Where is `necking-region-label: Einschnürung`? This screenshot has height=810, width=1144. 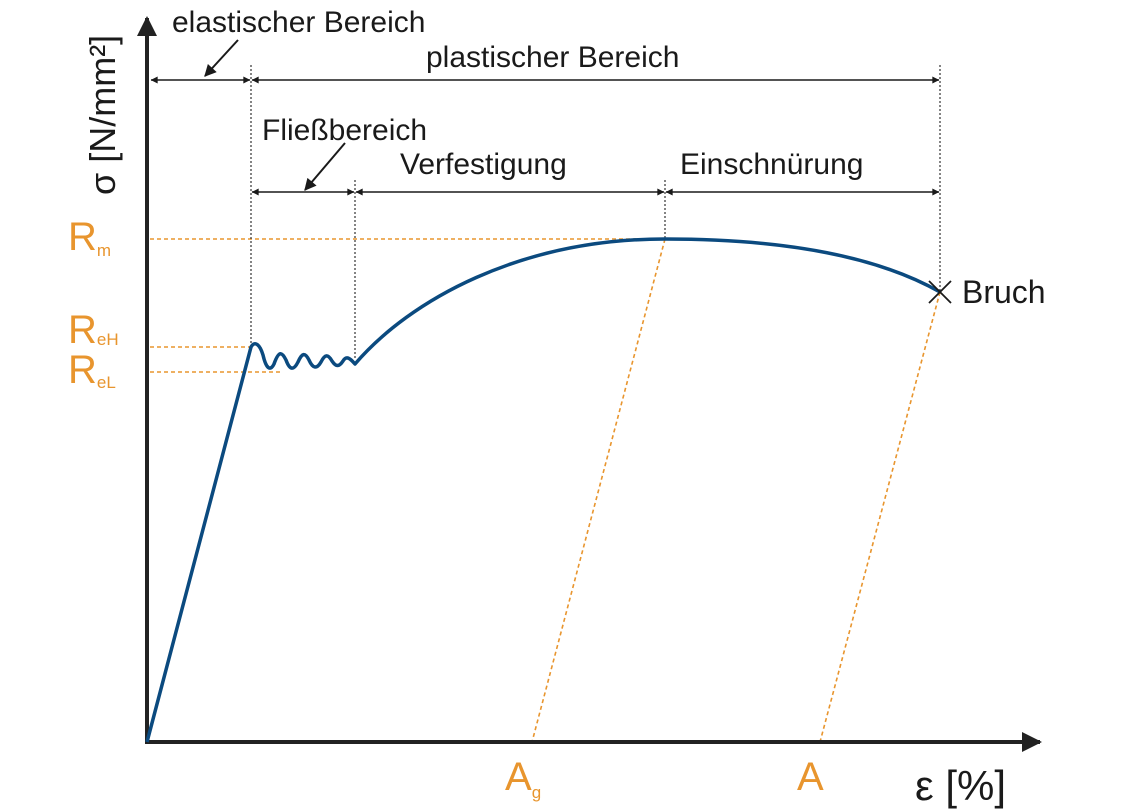 necking-region-label: Einschnürung is located at coordinates (771, 164).